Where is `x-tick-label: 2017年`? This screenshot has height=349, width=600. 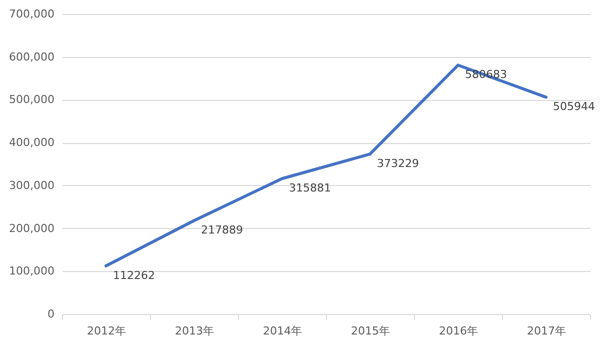 x-tick-label: 2017年 is located at coordinates (546, 331).